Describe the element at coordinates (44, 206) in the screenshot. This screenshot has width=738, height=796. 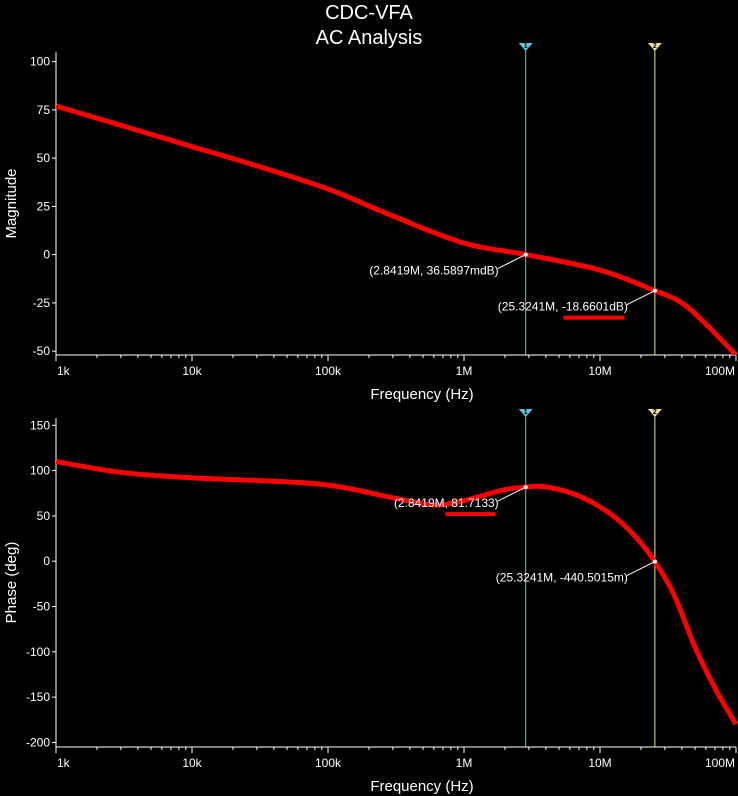
I see `y-tick-label: 25` at that location.